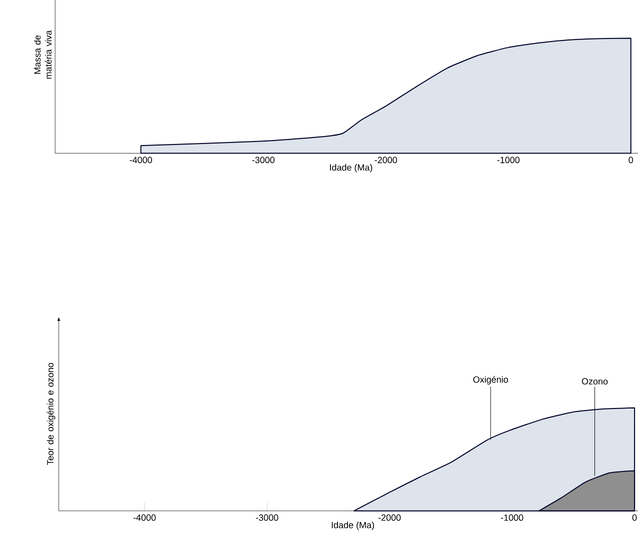 Image resolution: width=638 pixels, height=550 pixels. Describe the element at coordinates (595, 381) in the screenshot. I see `annotation: Ozono` at that location.